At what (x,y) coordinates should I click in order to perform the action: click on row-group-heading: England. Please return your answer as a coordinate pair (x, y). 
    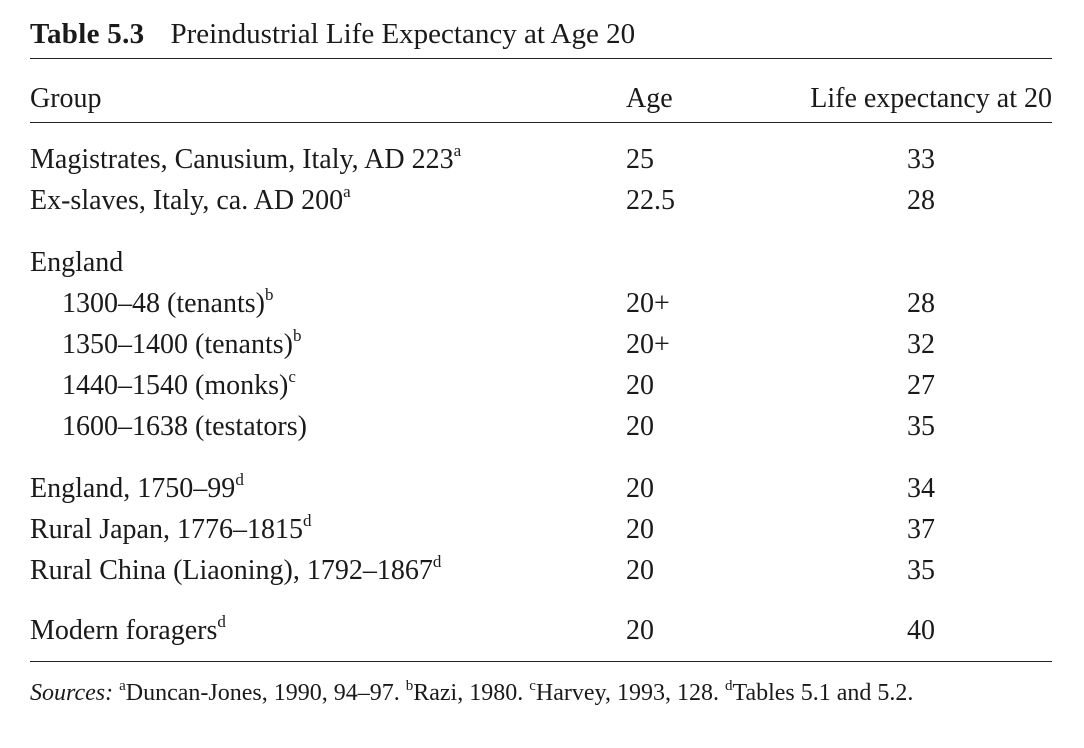
    Looking at the image, I should click on (77, 262).